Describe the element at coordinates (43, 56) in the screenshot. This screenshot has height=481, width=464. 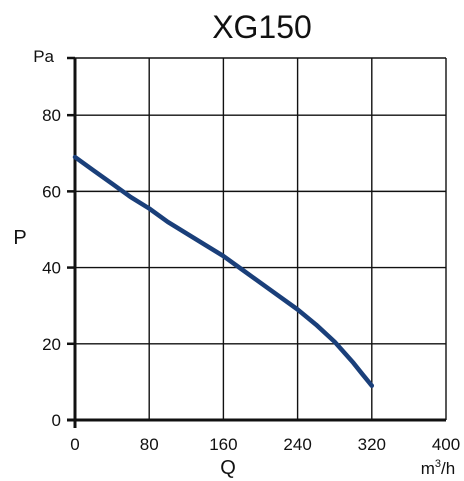
I see `y-unit-label: Pa` at that location.